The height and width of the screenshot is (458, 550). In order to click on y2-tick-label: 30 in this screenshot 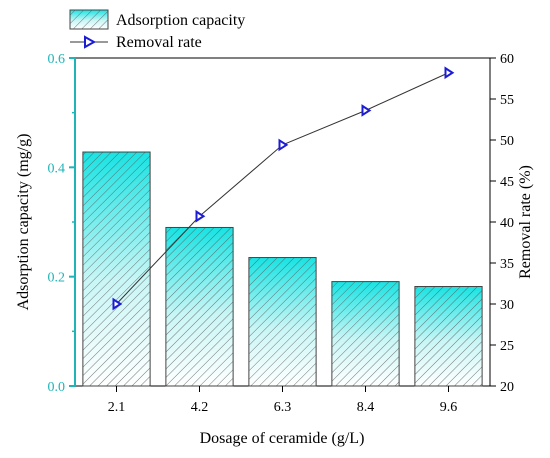, I will do `click(507, 305)`.